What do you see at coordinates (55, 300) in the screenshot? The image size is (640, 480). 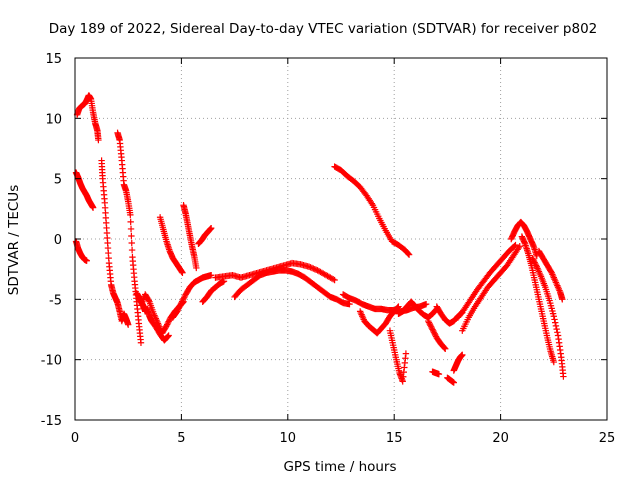 I see `y-tick-label: -5` at bounding box center [55, 300].